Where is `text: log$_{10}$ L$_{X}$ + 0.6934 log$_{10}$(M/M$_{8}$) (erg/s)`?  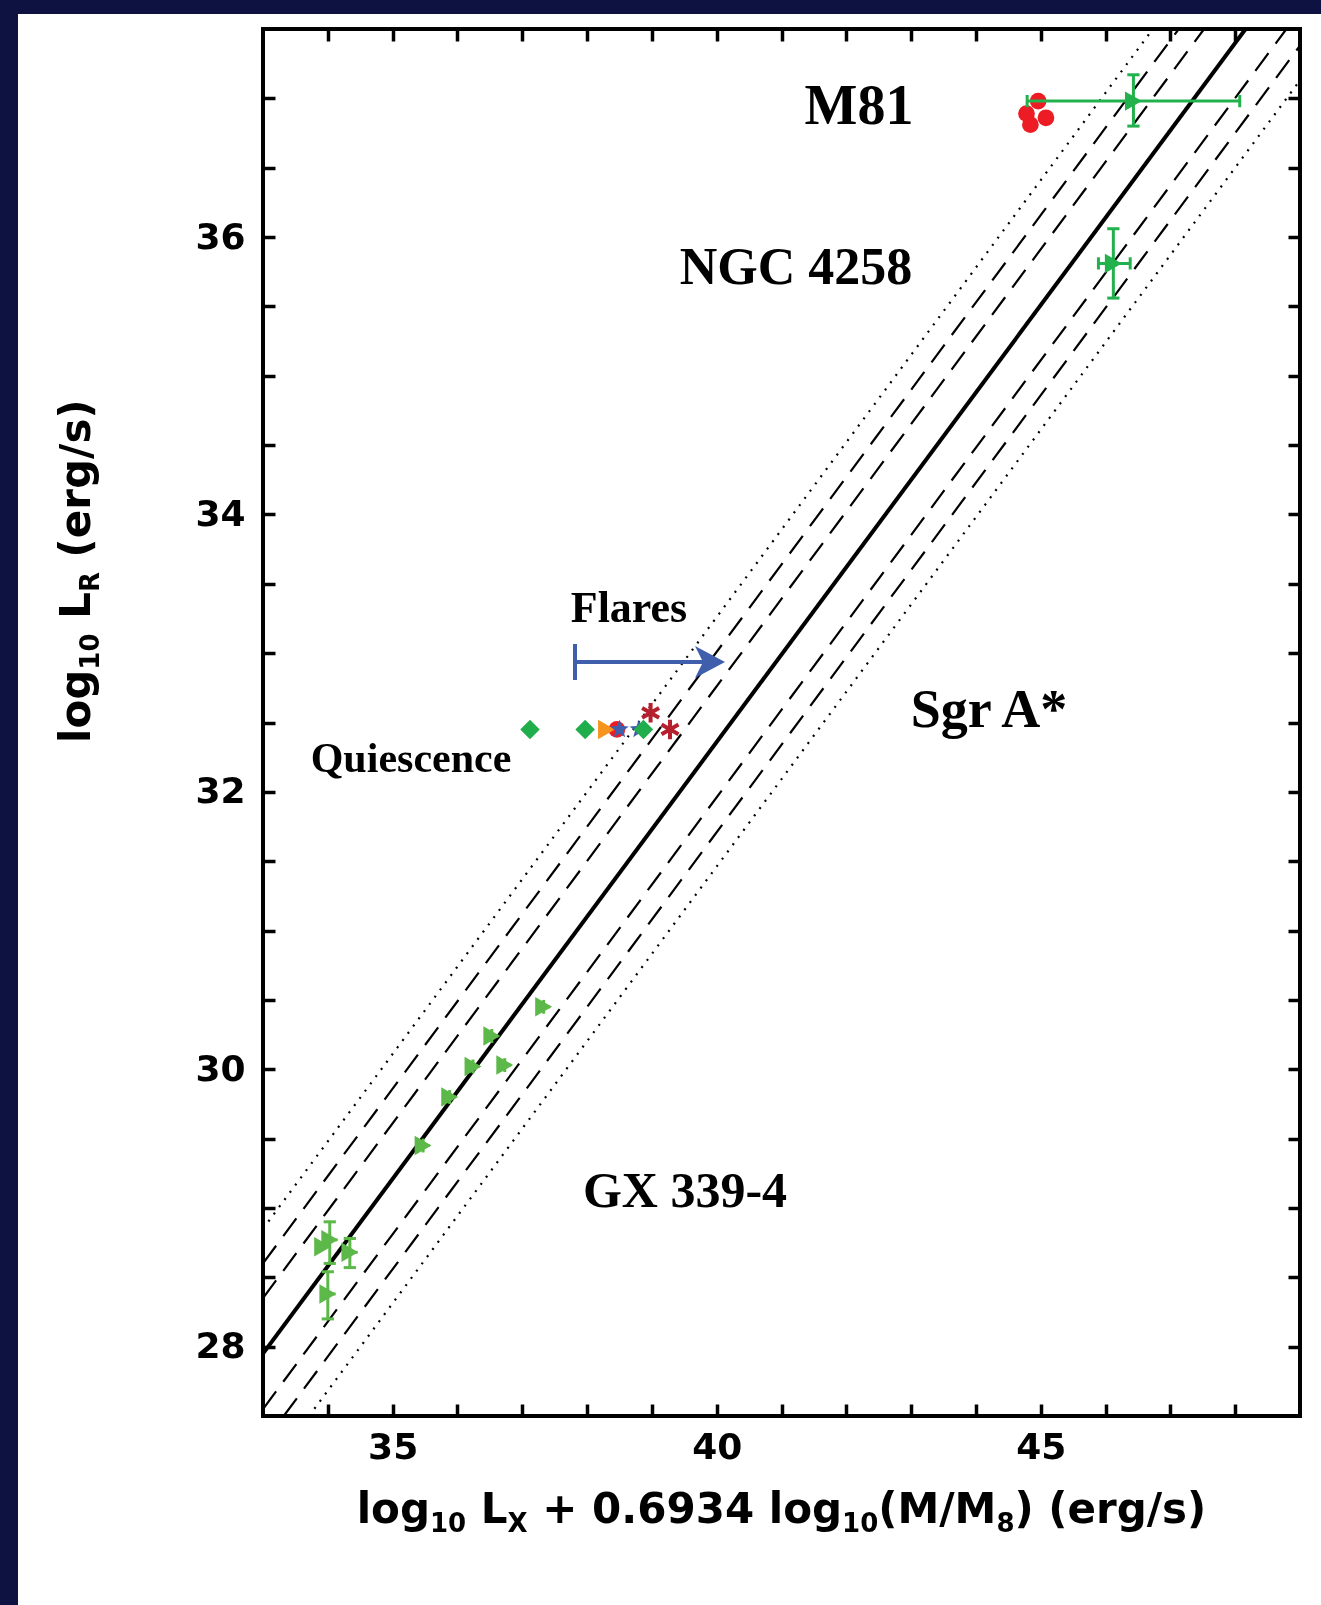 text: log$_{10}$ L$_{X}$ + 0.6934 log$_{10}$(M/M$_{8}$) (erg/s) is located at coordinates (781, 1511).